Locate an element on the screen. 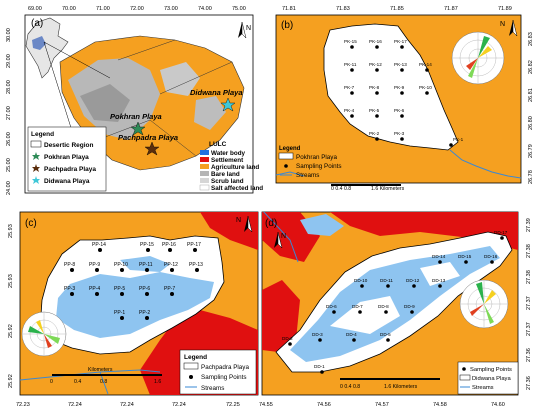 The image size is (550, 413). svg-text: 74.57 is located at coordinates (382, 405).